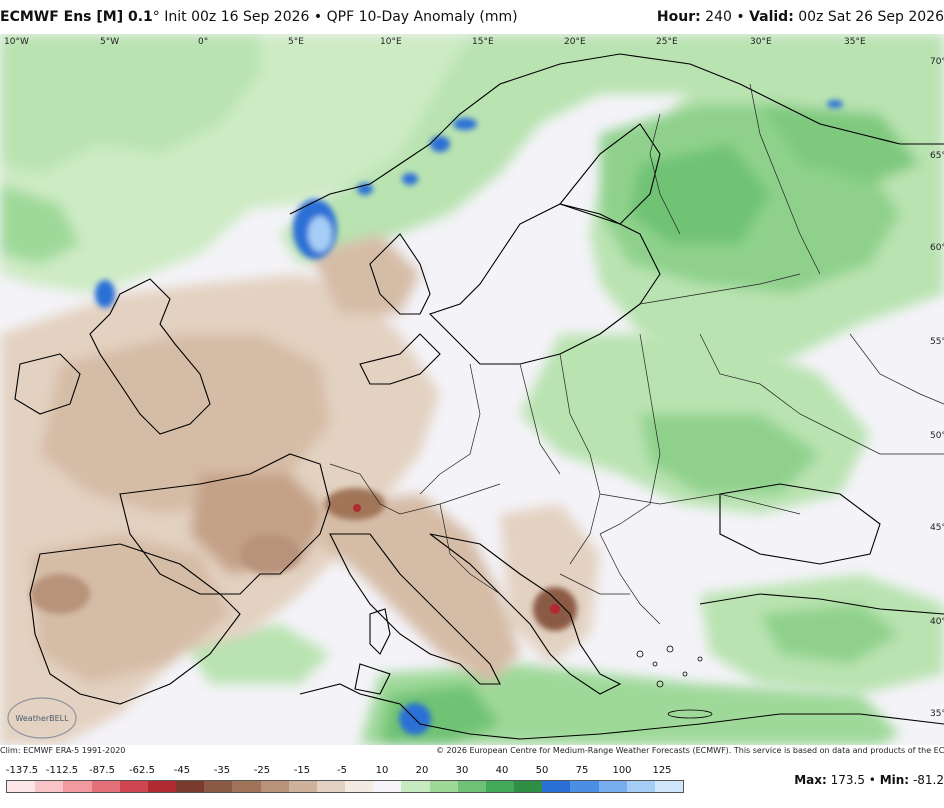 The width and height of the screenshot is (944, 808). I want to click on lat-label: 35°, so click(937, 714).